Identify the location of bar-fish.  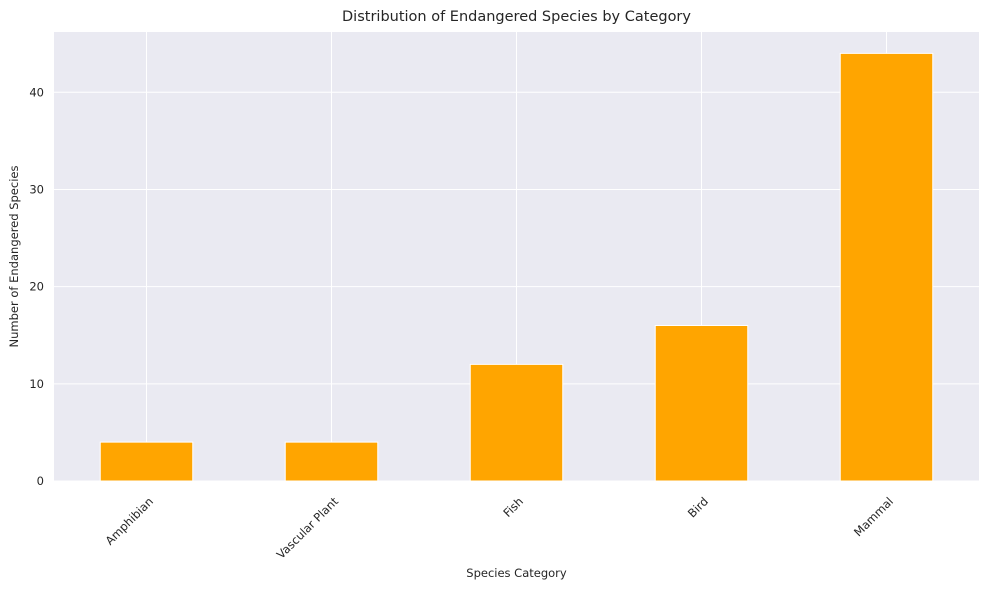
(516, 422).